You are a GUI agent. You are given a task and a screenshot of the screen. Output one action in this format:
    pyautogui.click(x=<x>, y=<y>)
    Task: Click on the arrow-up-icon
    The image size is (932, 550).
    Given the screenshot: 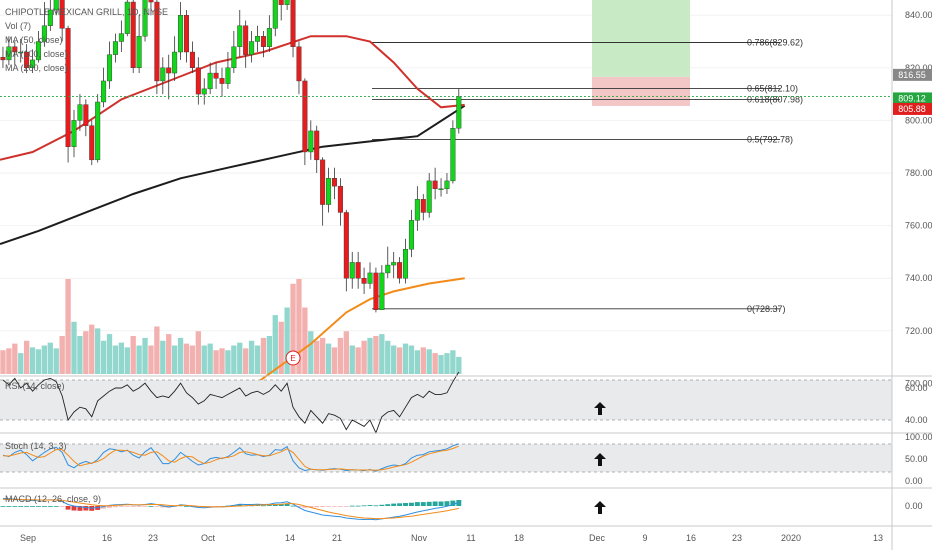 What is the action you would take?
    pyautogui.click(x=600, y=507)
    